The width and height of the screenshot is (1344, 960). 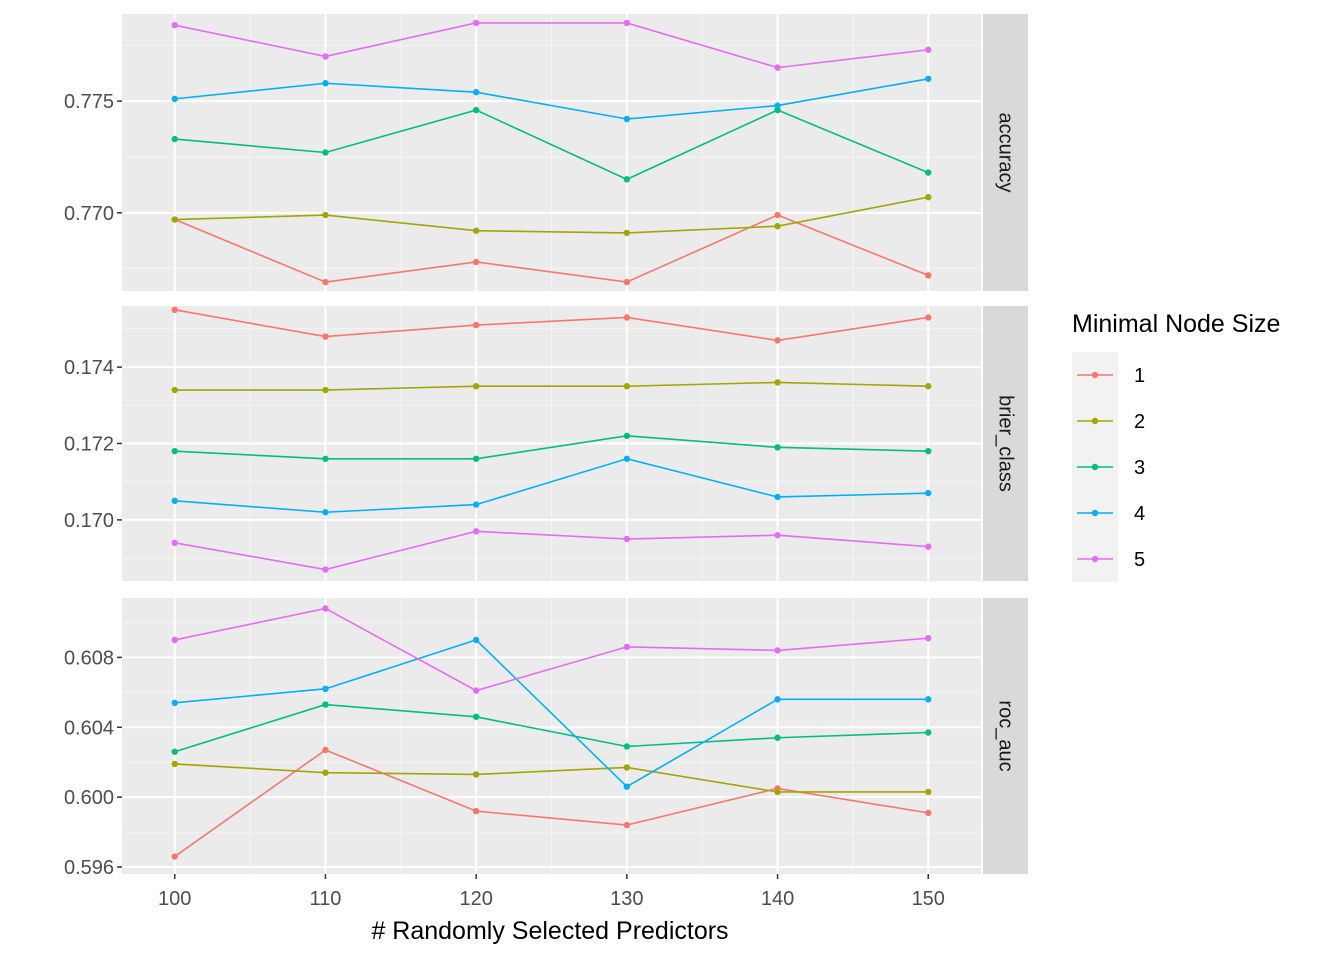 I want to click on legend-title: Minimal Node Size, so click(x=1176, y=324).